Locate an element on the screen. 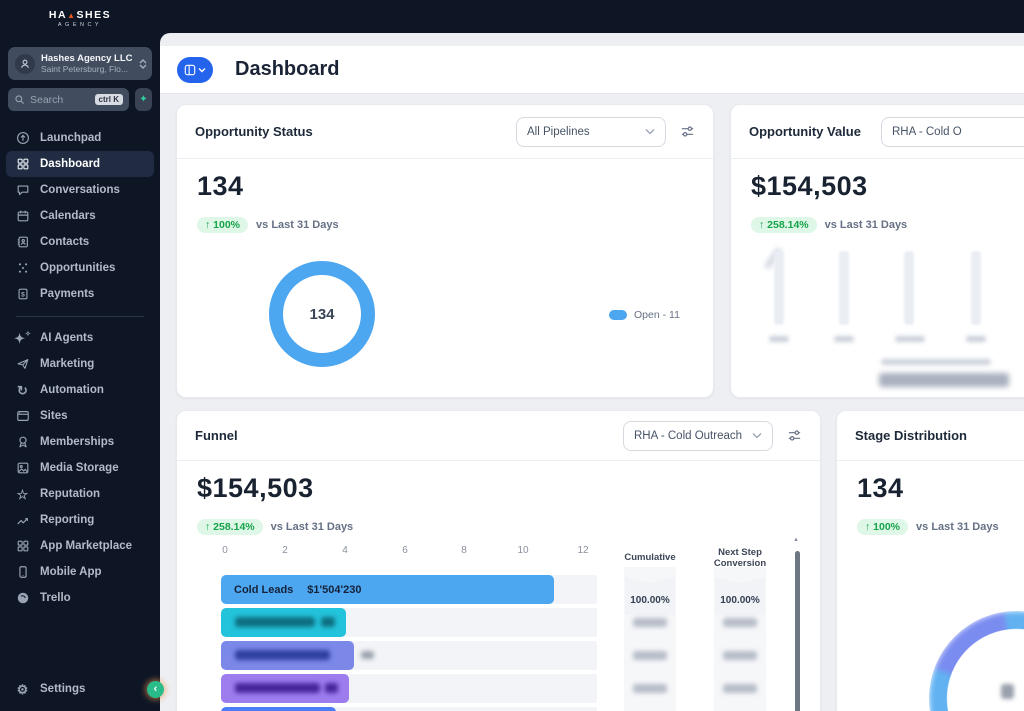 Image resolution: width=1024 pixels, height=711 pixels. scroll-up-icon: ▲ is located at coordinates (796, 540).